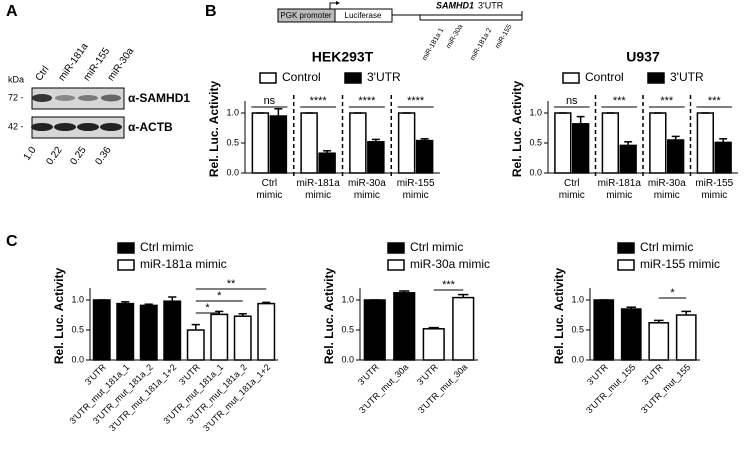 This screenshot has width=745, height=451. I want to click on quantification: 1.0, so click(30, 154).